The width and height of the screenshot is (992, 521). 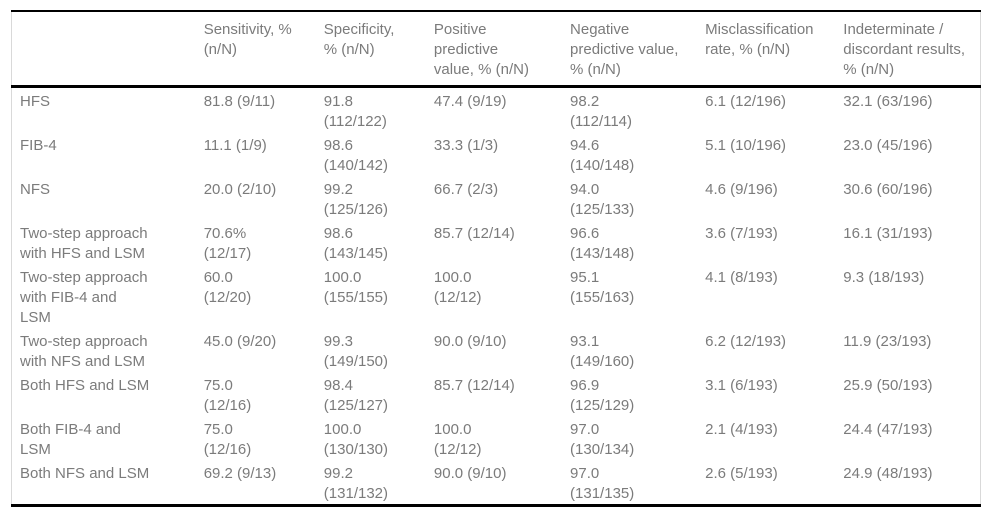 What do you see at coordinates (774, 49) in the screenshot?
I see `column-header-misclassification: Misclassification rate, % (n/N)` at bounding box center [774, 49].